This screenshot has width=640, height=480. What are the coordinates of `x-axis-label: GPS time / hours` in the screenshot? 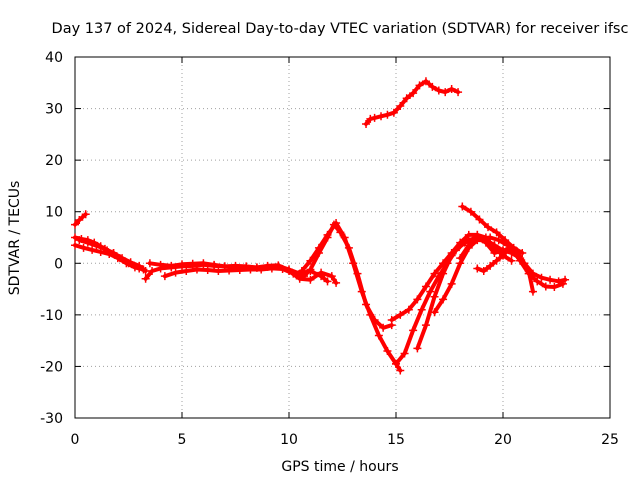 It's located at (339, 467).